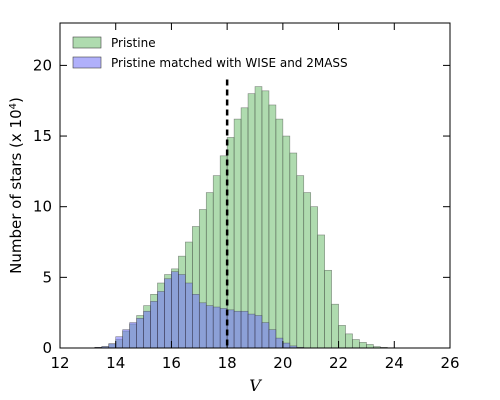 Image resolution: width=500 pixels, height=400 pixels. Describe the element at coordinates (42, 136) in the screenshot. I see `y-tick-label: 15` at that location.